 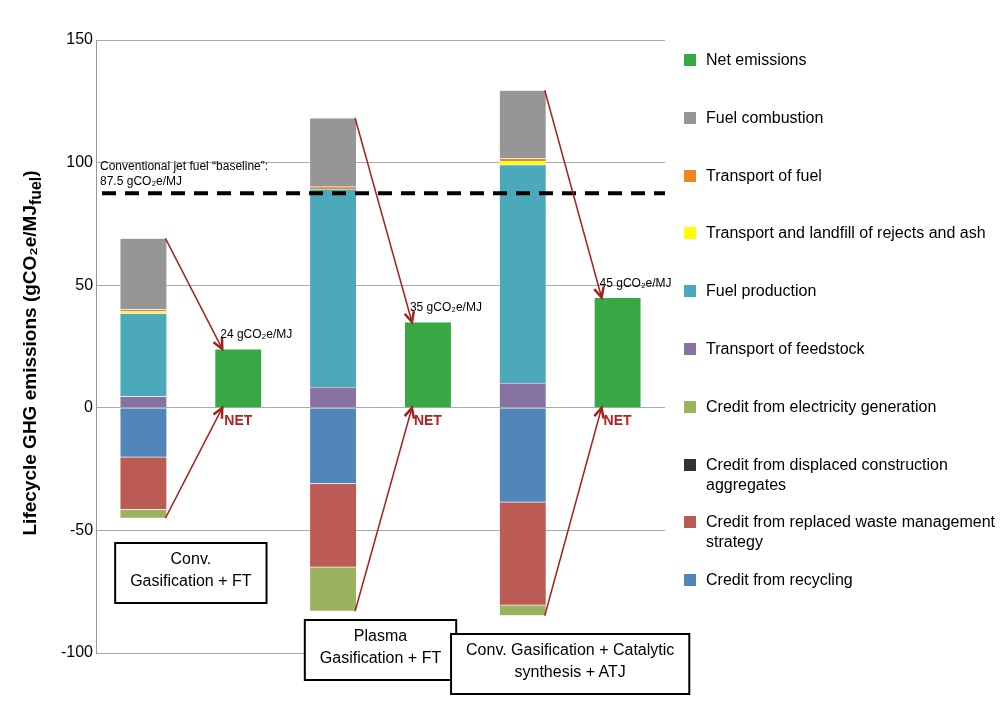 I want to click on ref-line-label: Conventional jet fuel “baseline”: 87.5 gCO₂e/MJ, so click(x=184, y=174).